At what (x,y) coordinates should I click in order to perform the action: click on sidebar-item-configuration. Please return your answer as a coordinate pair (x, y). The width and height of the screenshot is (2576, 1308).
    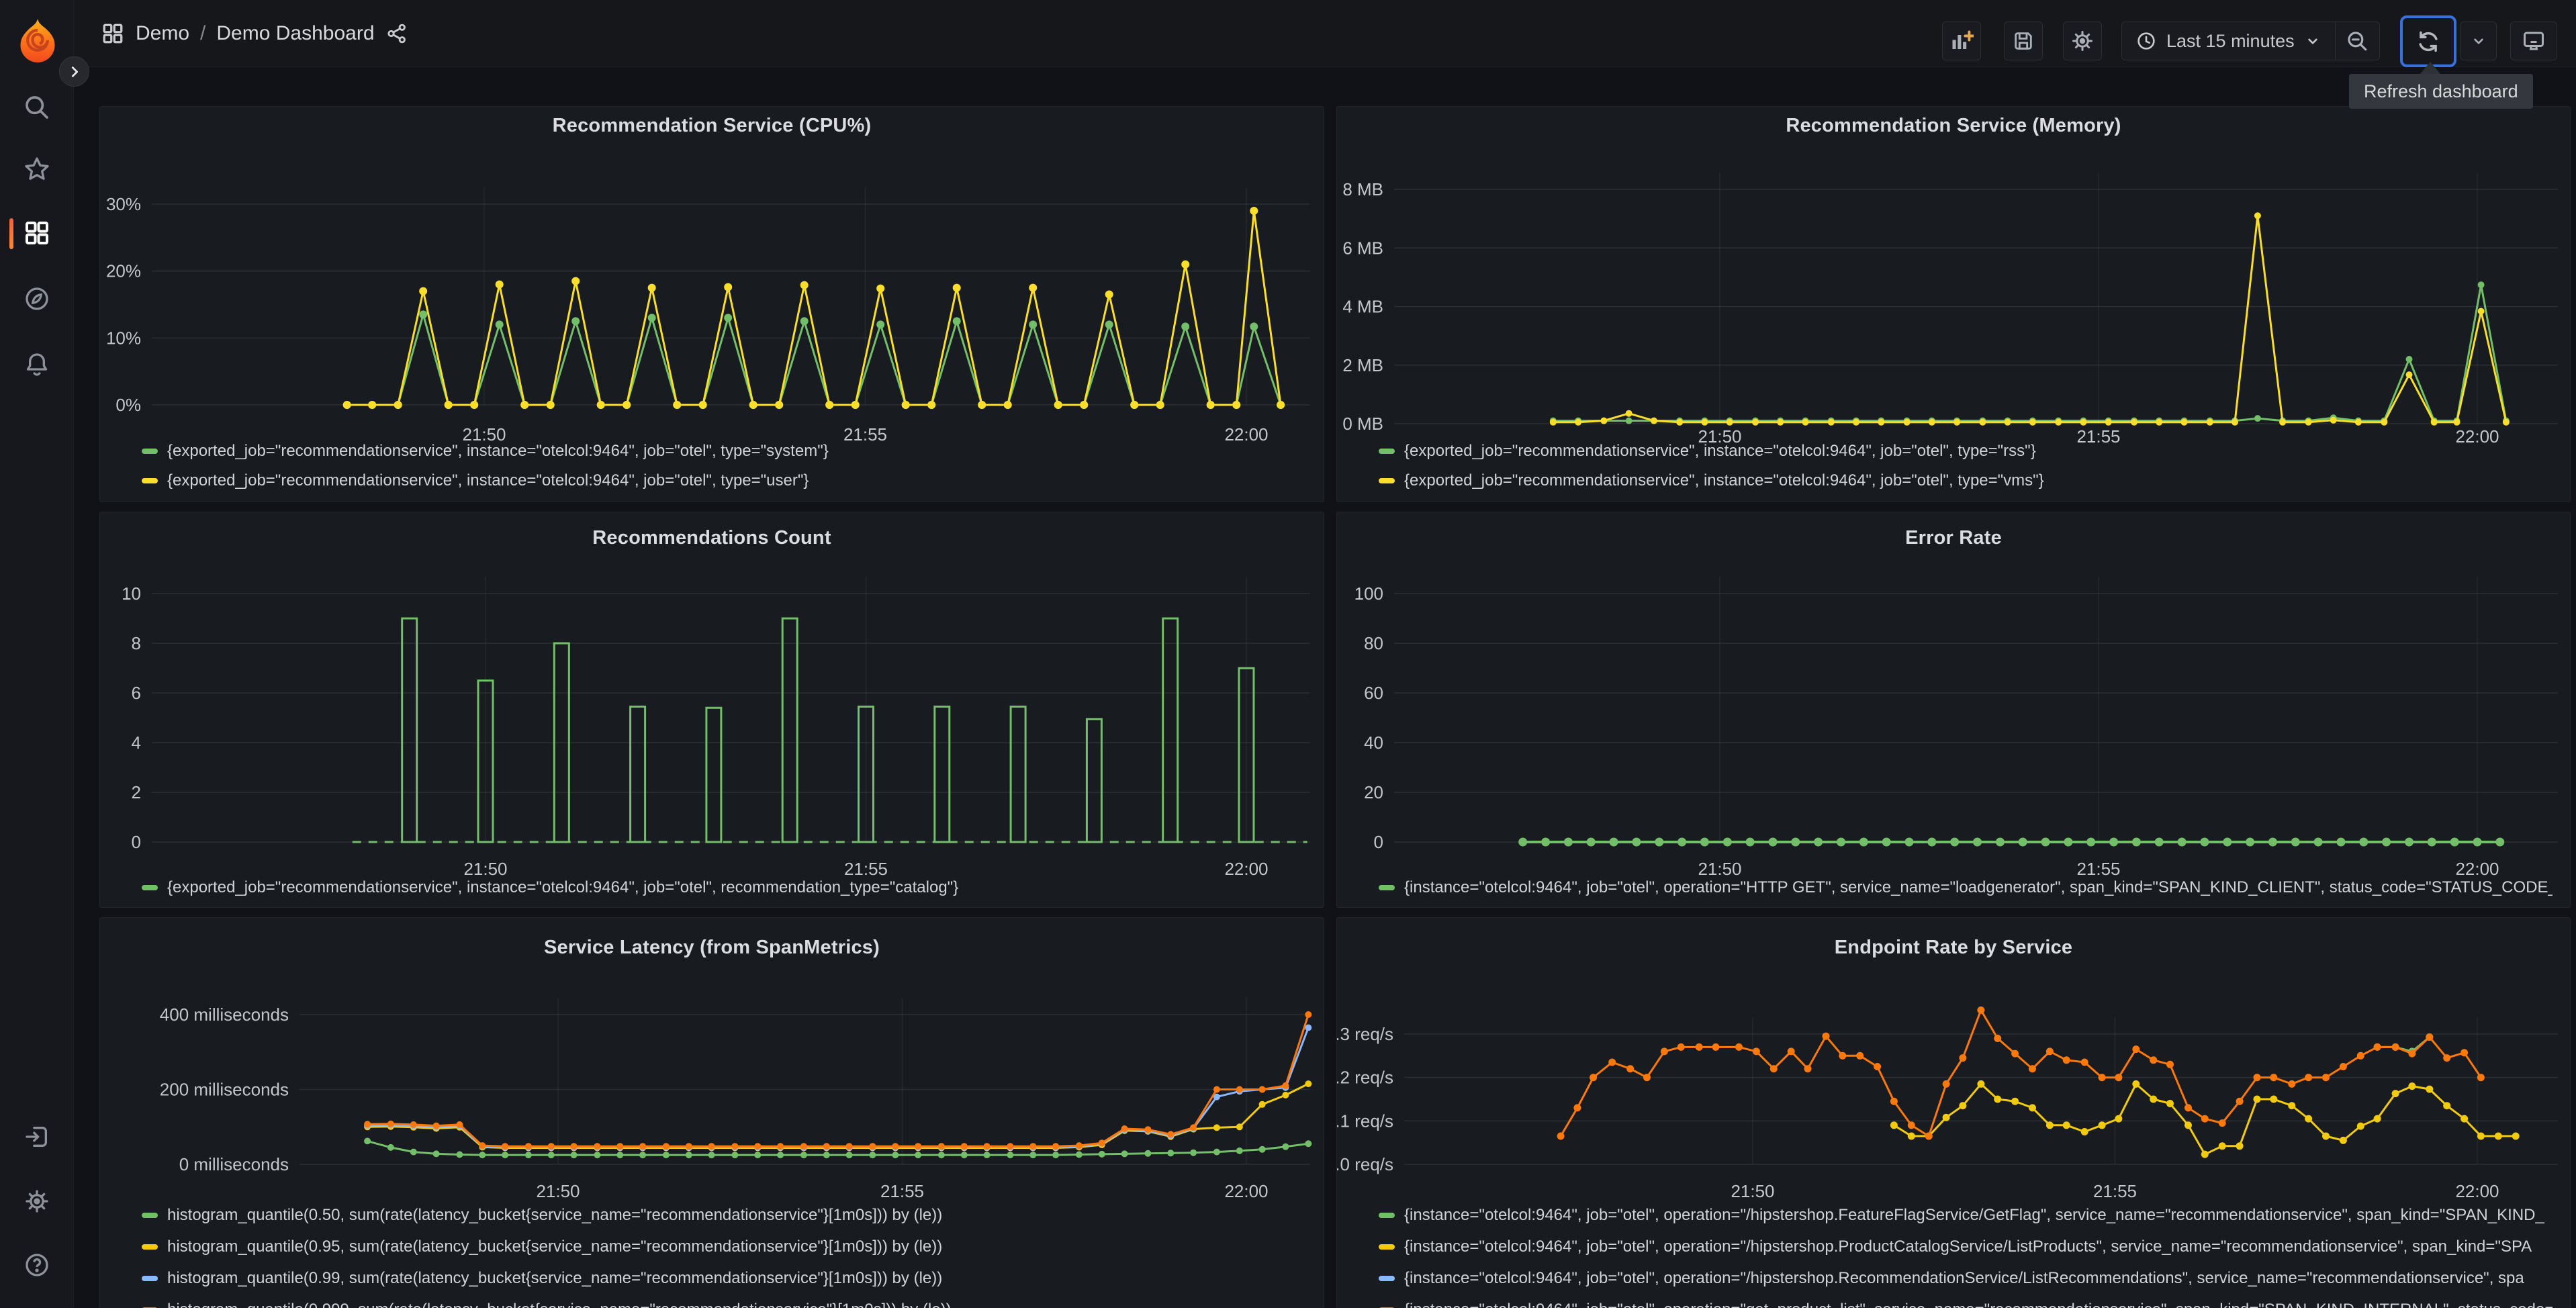
    Looking at the image, I should click on (37, 1201).